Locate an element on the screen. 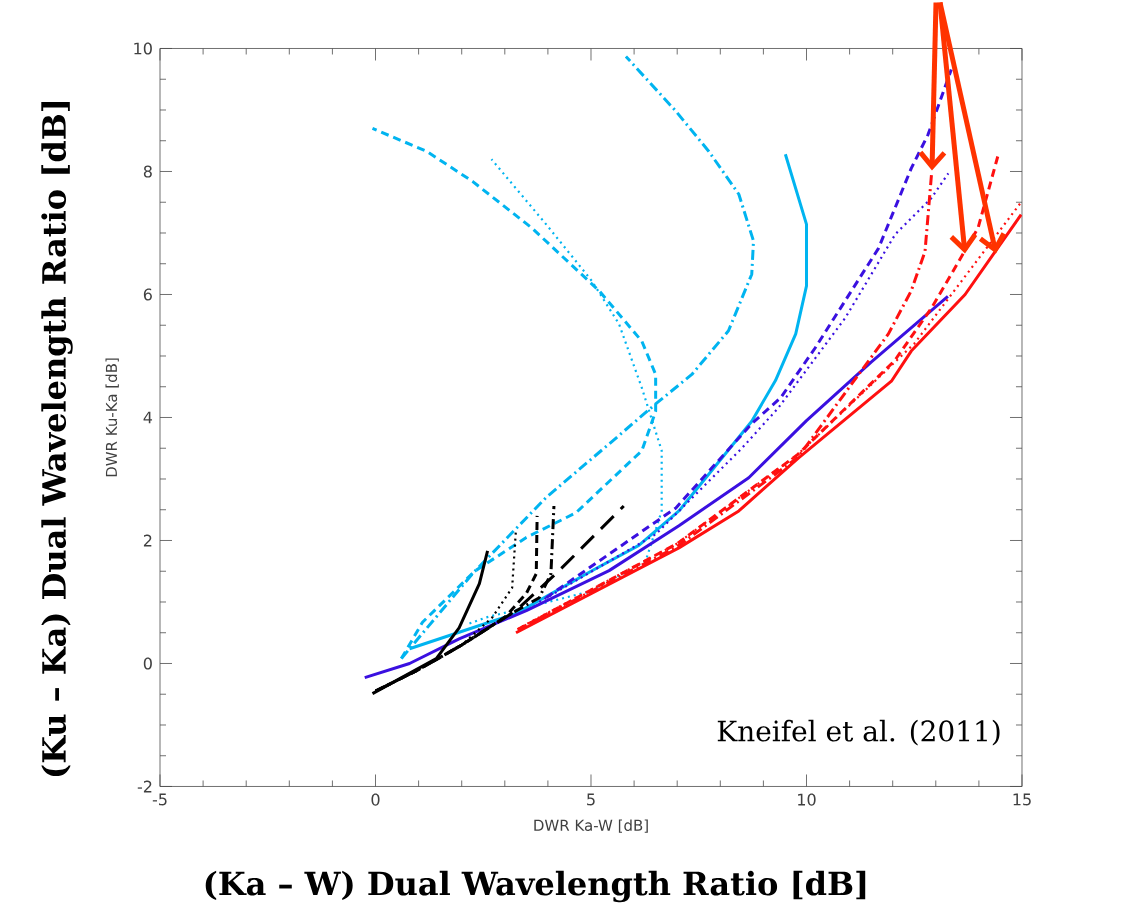 Image resolution: width=1132 pixels, height=922 pixels. y-tick-label: 6 is located at coordinates (147, 294).